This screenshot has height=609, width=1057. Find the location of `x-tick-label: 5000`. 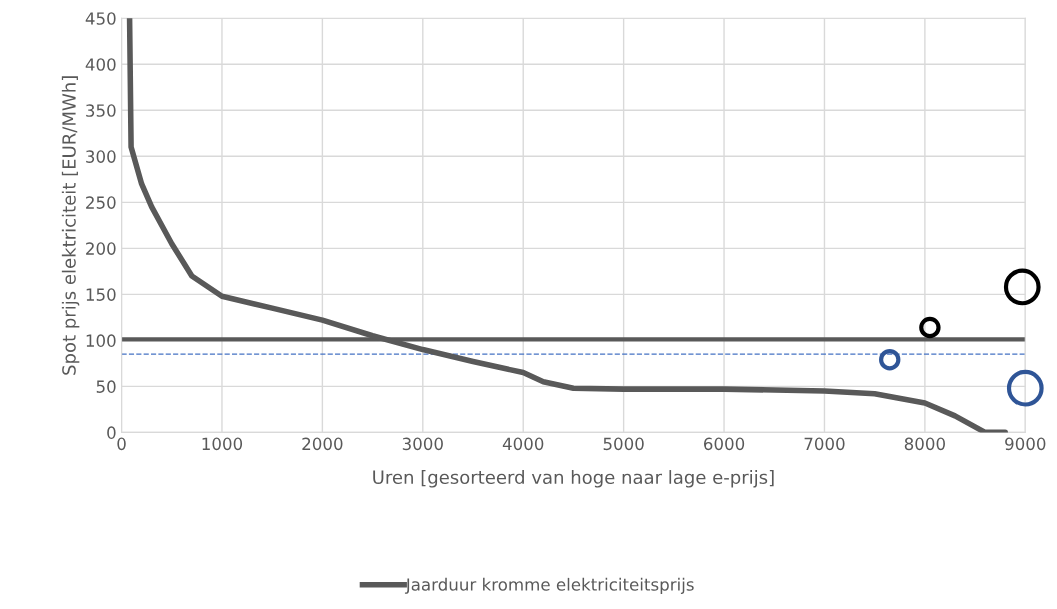

x-tick-label: 5000 is located at coordinates (623, 444).